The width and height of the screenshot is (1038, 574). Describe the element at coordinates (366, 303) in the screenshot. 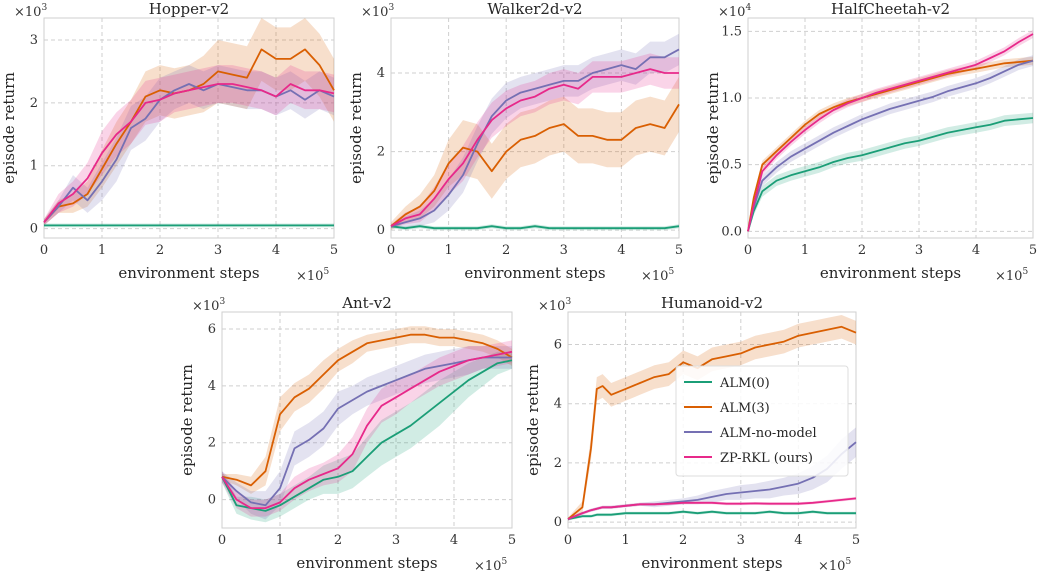

I see `subplot-title: Ant-v2` at that location.